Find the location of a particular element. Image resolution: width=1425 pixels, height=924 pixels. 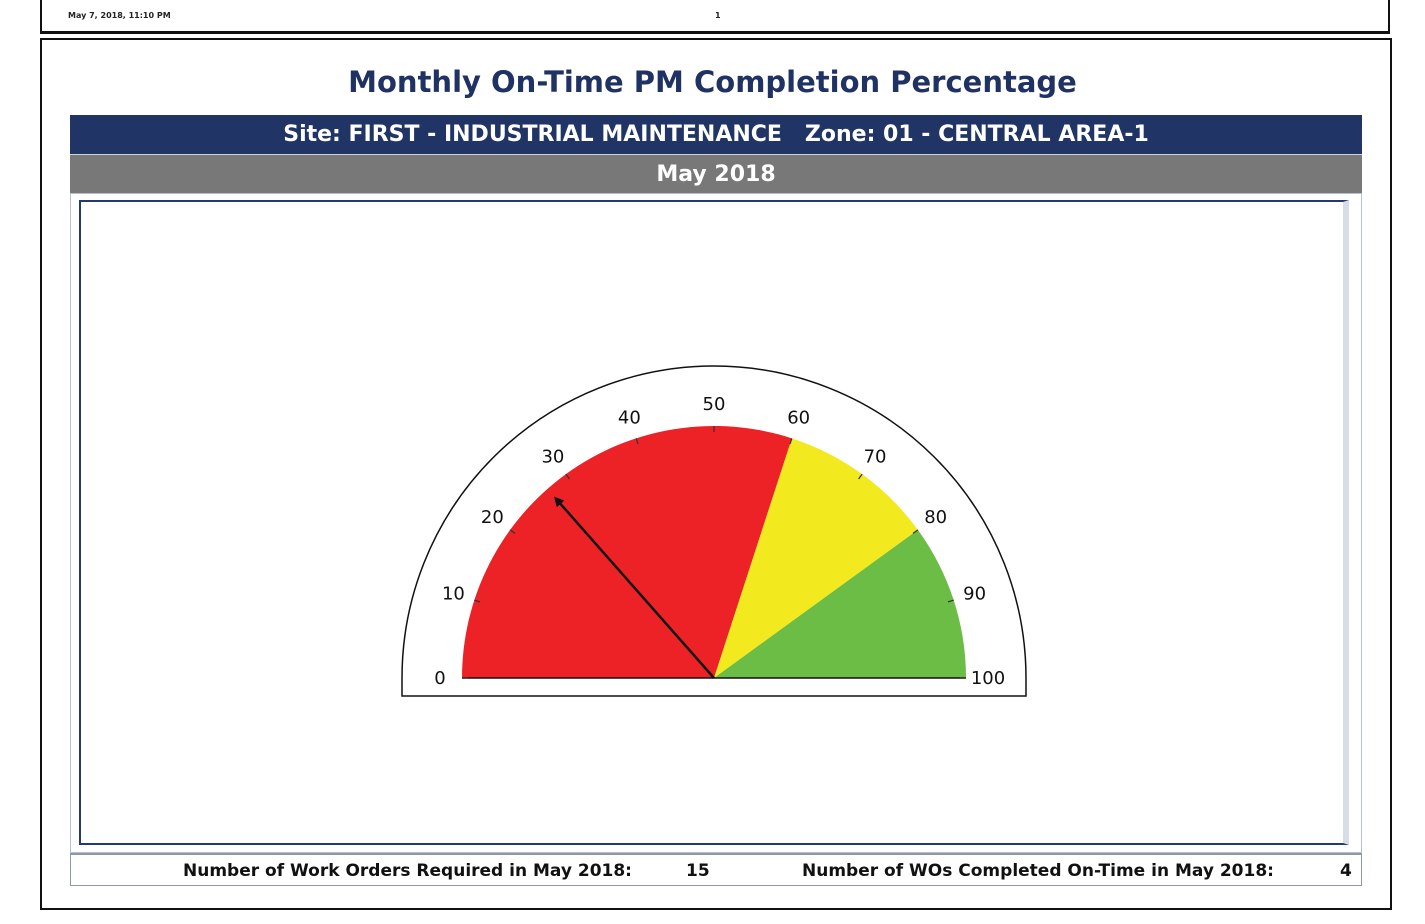

completed-value: 4 is located at coordinates (1346, 871).